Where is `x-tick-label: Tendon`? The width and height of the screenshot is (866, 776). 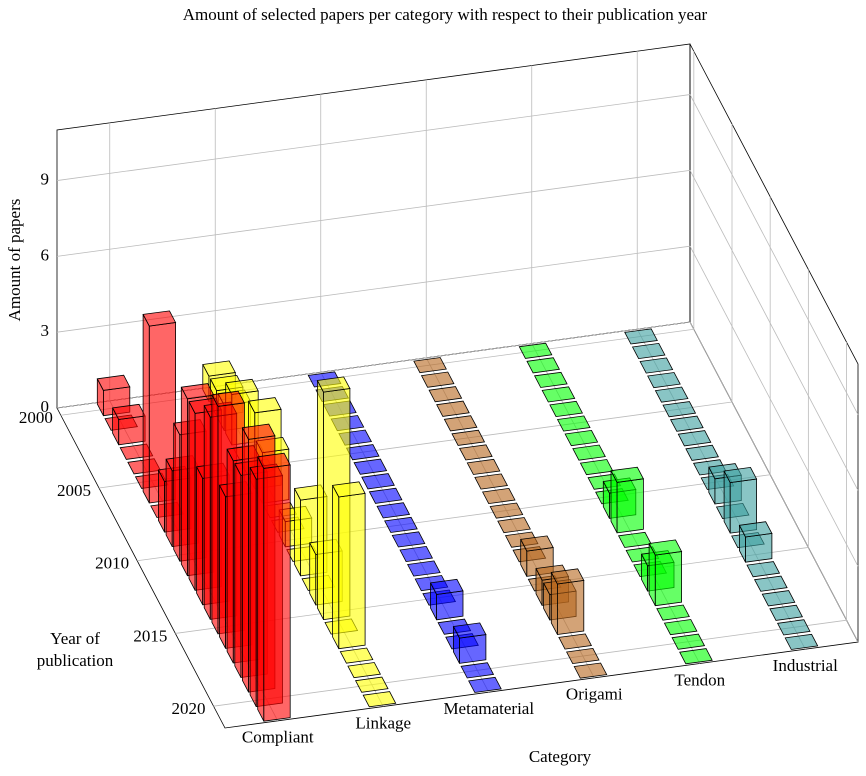 x-tick-label: Tendon is located at coordinates (699, 679).